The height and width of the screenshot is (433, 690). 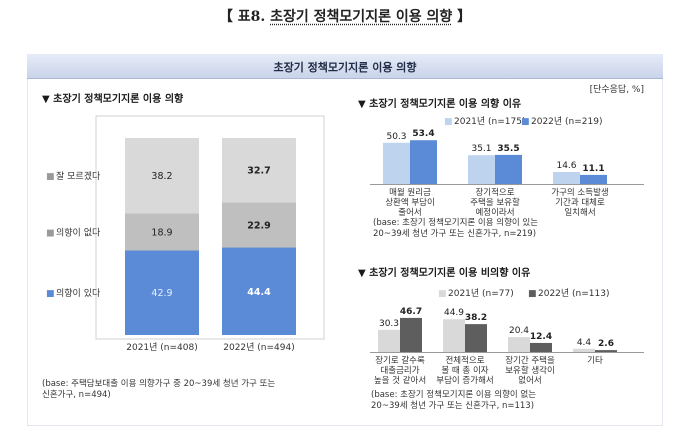 What do you see at coordinates (361, 17) in the screenshot?
I see `page-title-main: 초장기 정책모기지론 이용 의향` at bounding box center [361, 17].